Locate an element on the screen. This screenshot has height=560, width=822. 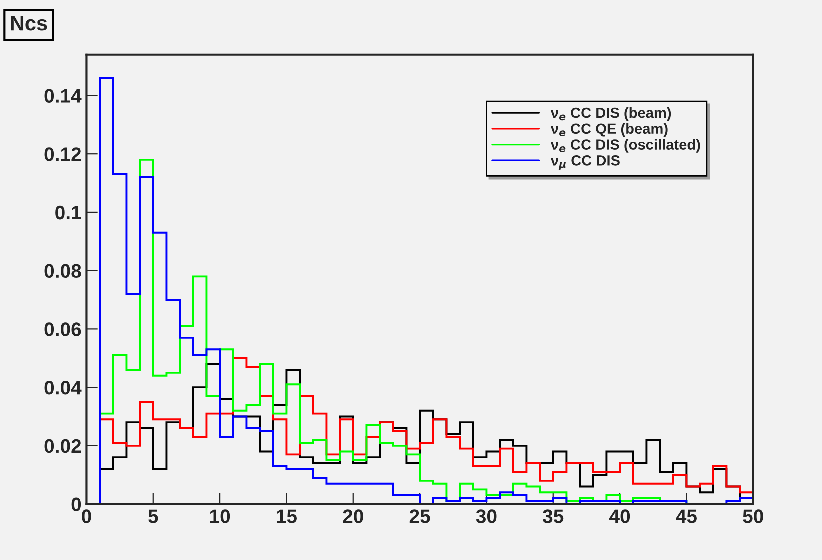
legend-label: ν$_{e}$ CC DIS (beam) is located at coordinates (611, 114).